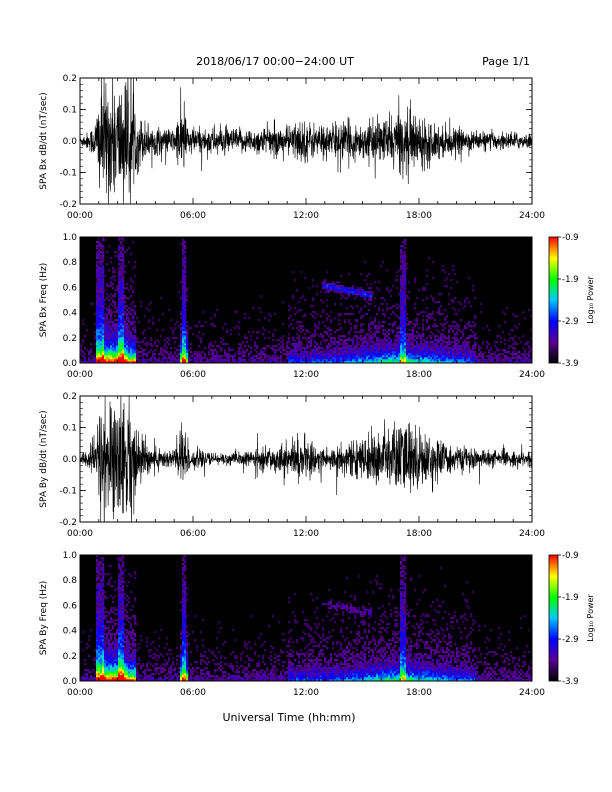 This screenshot has width=612, height=792. What do you see at coordinates (275, 61) in the screenshot?
I see `figure-title: 2018/06/17 00:00−24:00 UT` at bounding box center [275, 61].